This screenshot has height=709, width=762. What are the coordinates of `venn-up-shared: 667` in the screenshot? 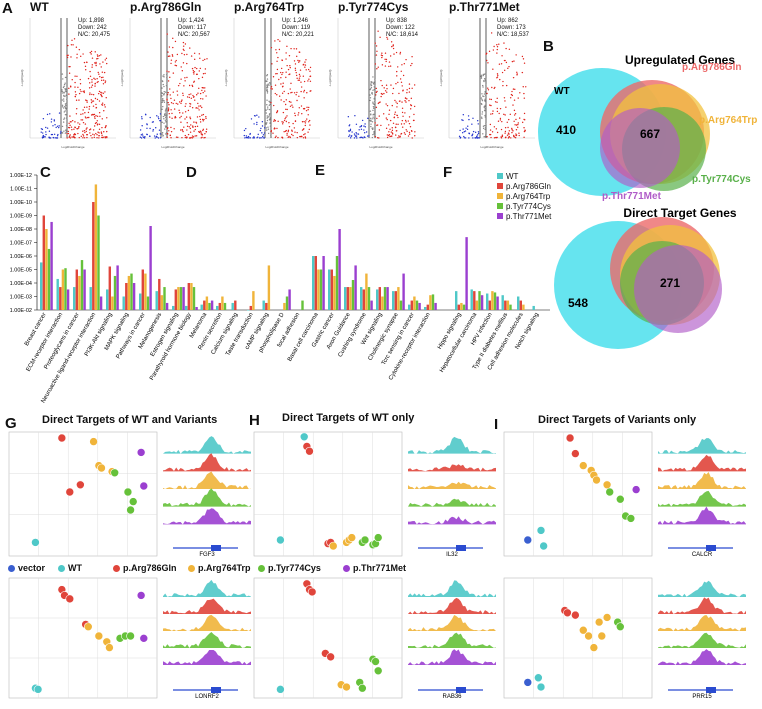 It's located at (650, 134).